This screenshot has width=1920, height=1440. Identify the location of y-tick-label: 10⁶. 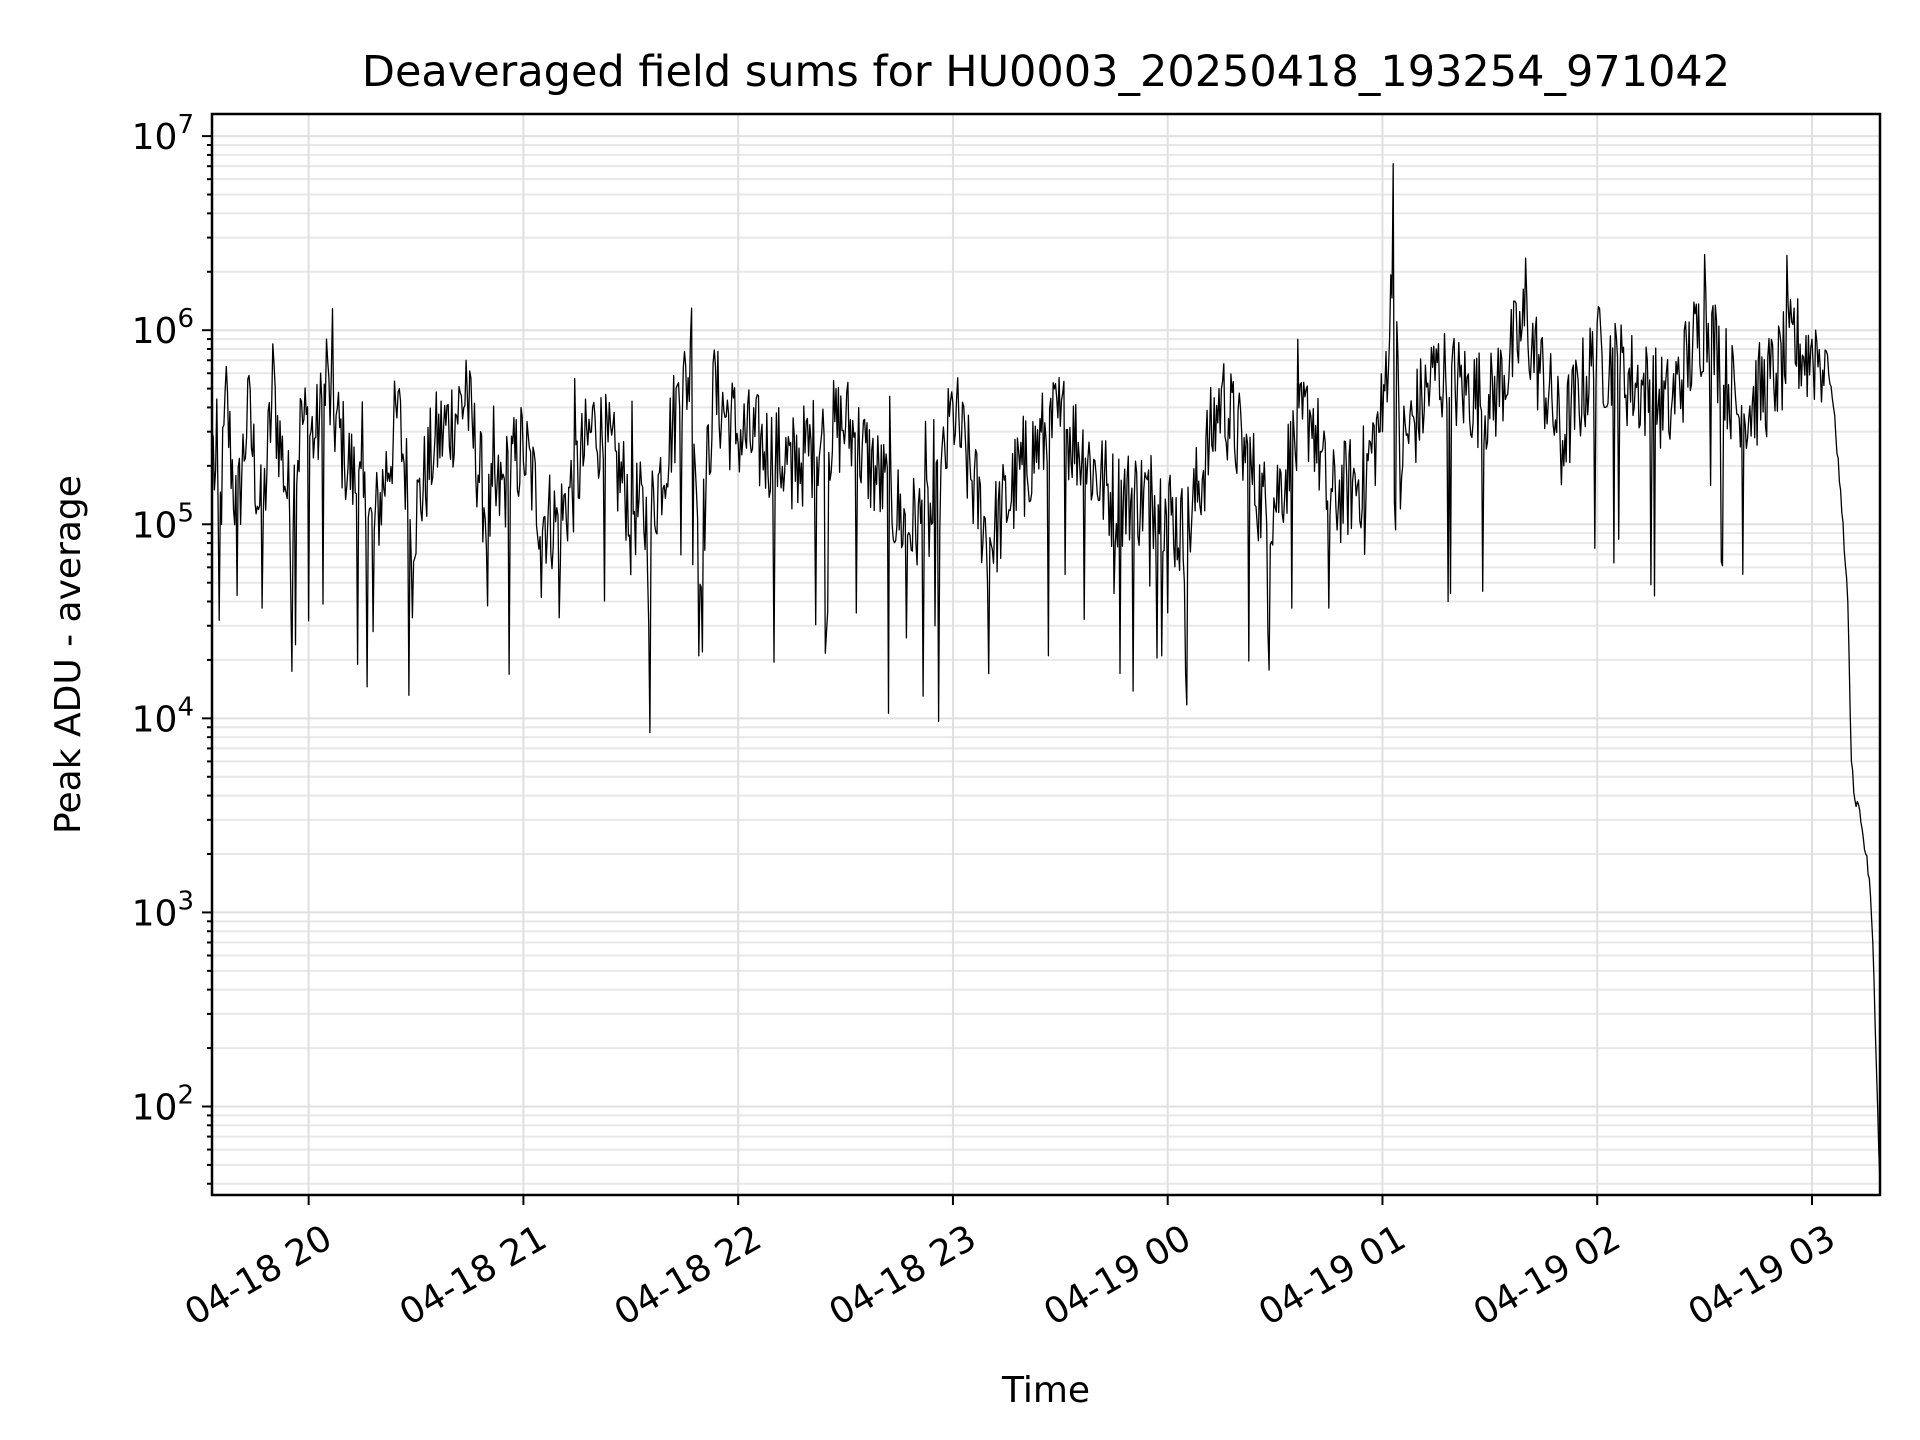
(163, 328).